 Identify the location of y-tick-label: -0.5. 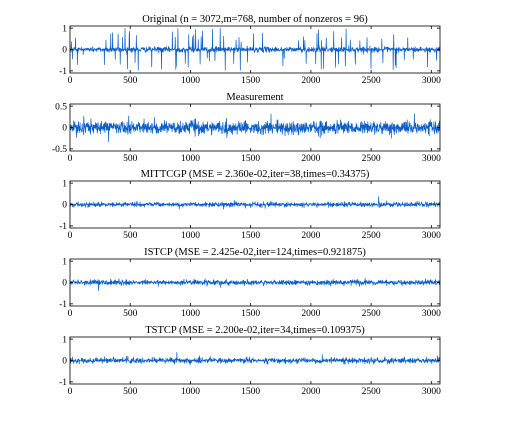
(59, 150).